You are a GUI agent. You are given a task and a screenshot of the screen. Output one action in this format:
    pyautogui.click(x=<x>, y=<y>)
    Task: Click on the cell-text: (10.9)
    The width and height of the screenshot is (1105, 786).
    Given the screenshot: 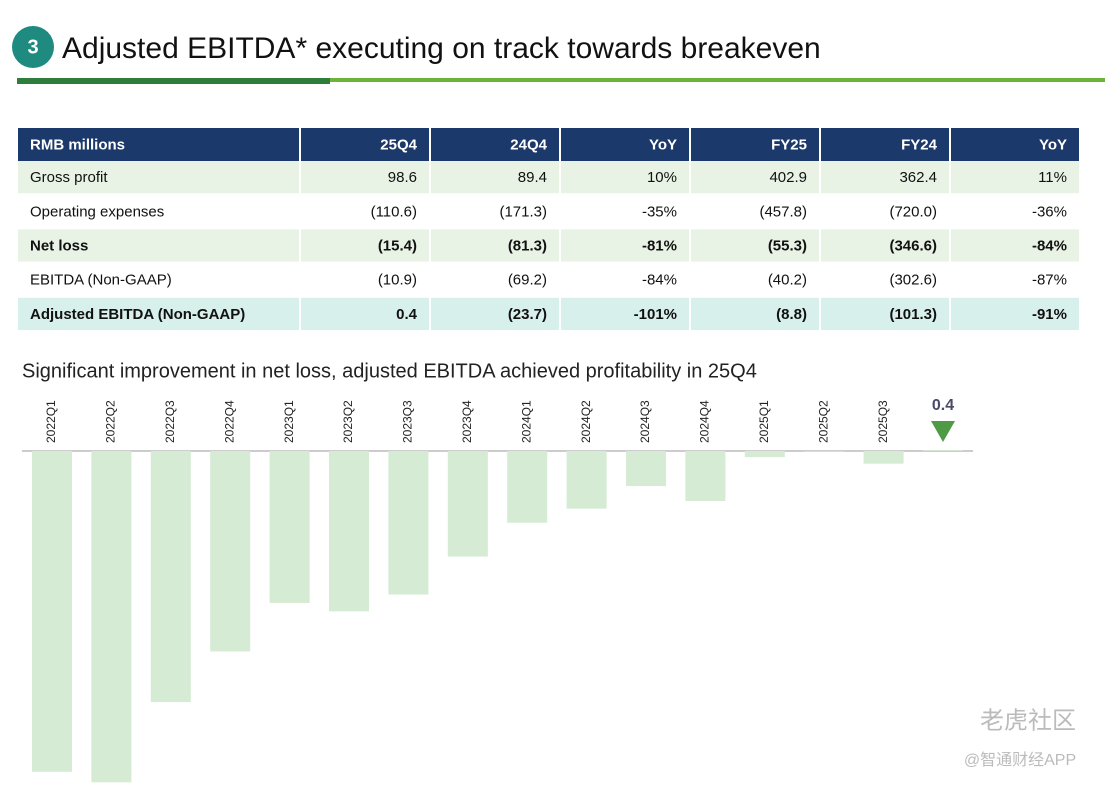 What is the action you would take?
    pyautogui.click(x=397, y=280)
    